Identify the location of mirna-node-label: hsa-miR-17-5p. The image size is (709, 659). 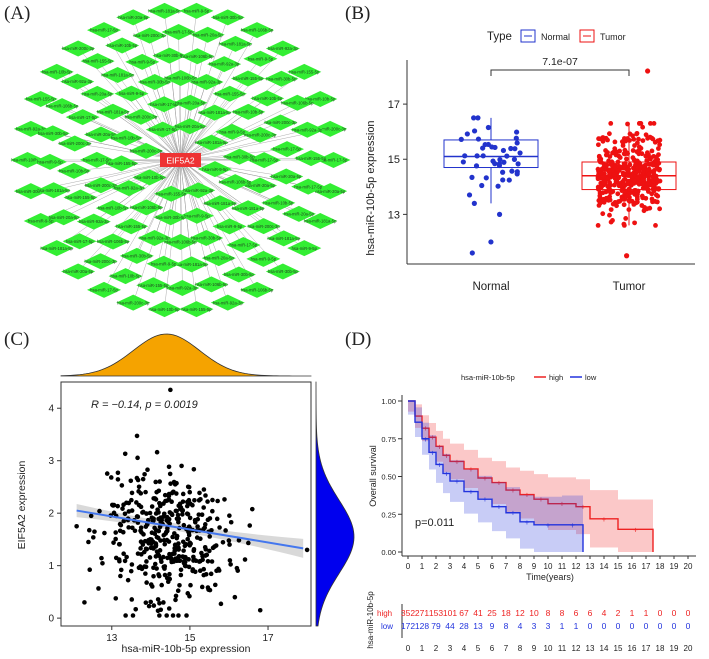
(334, 160).